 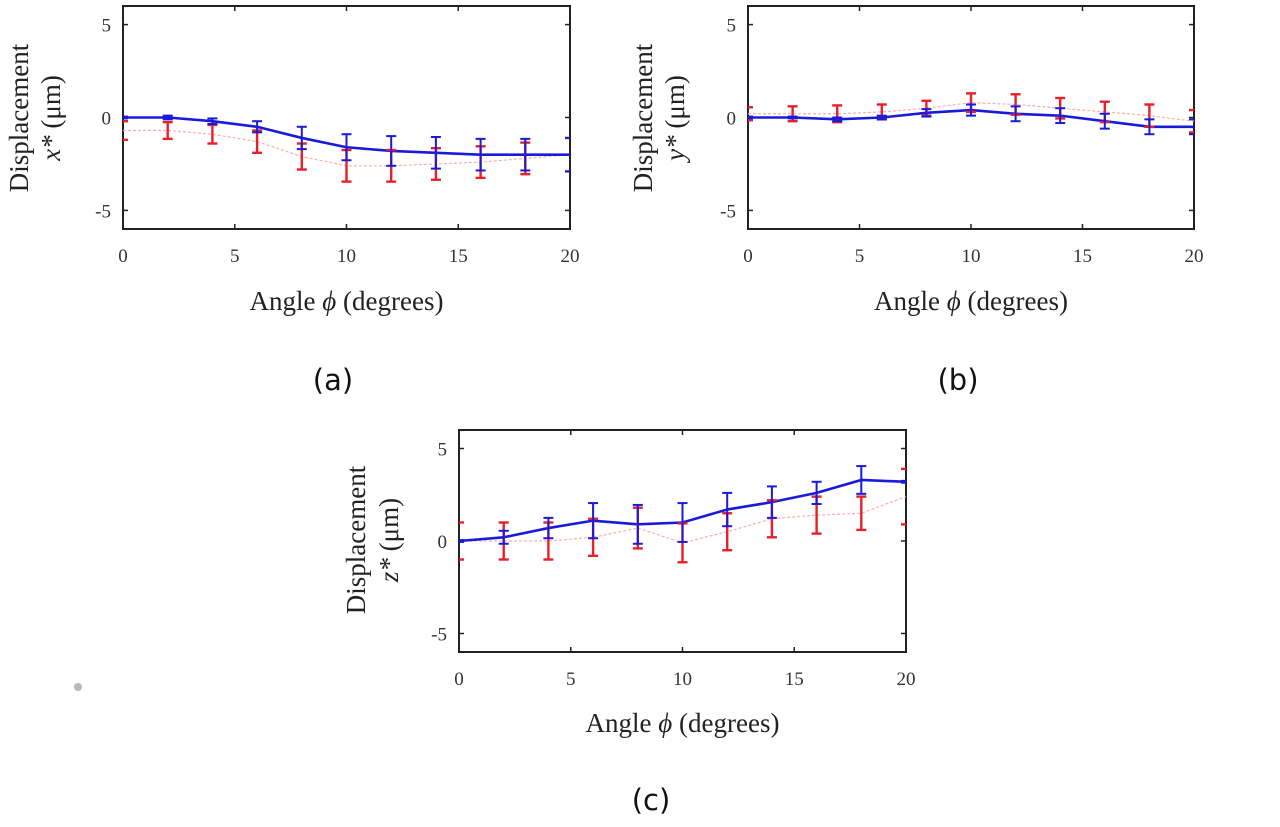 What do you see at coordinates (651, 800) in the screenshot?
I see `caption-c: (c)` at bounding box center [651, 800].